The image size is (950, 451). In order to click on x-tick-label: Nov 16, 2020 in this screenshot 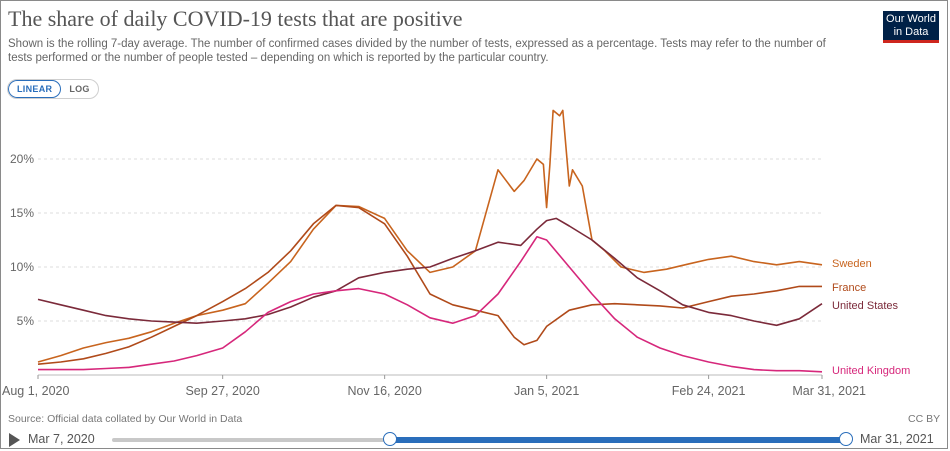, I will do `click(384, 391)`.